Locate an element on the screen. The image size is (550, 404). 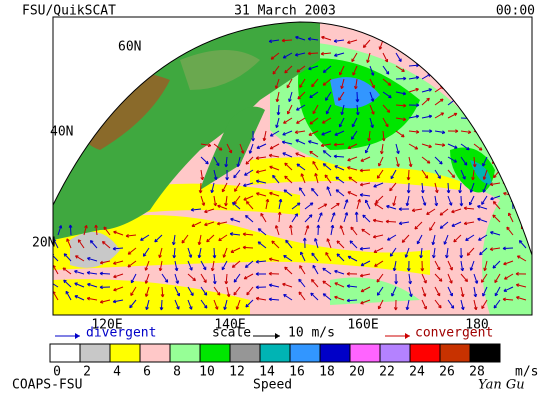
legend-divergent: divergent is located at coordinates (121, 333).